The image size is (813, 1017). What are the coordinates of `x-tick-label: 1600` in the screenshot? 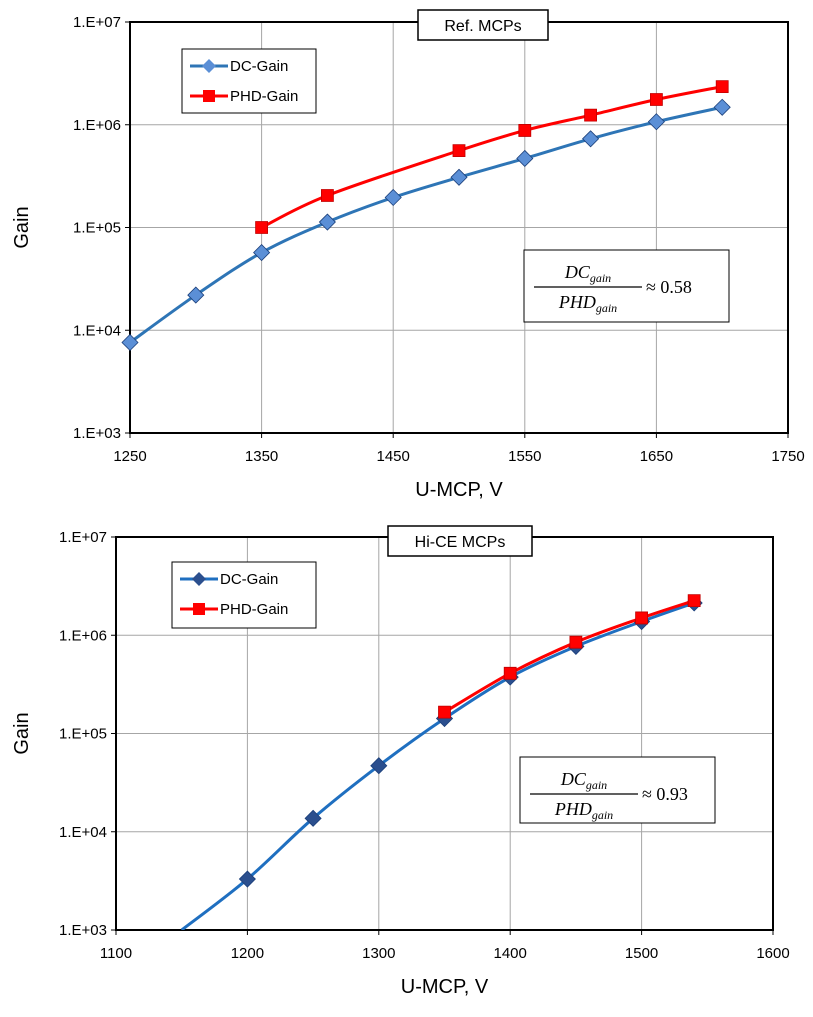 It's located at (772, 953).